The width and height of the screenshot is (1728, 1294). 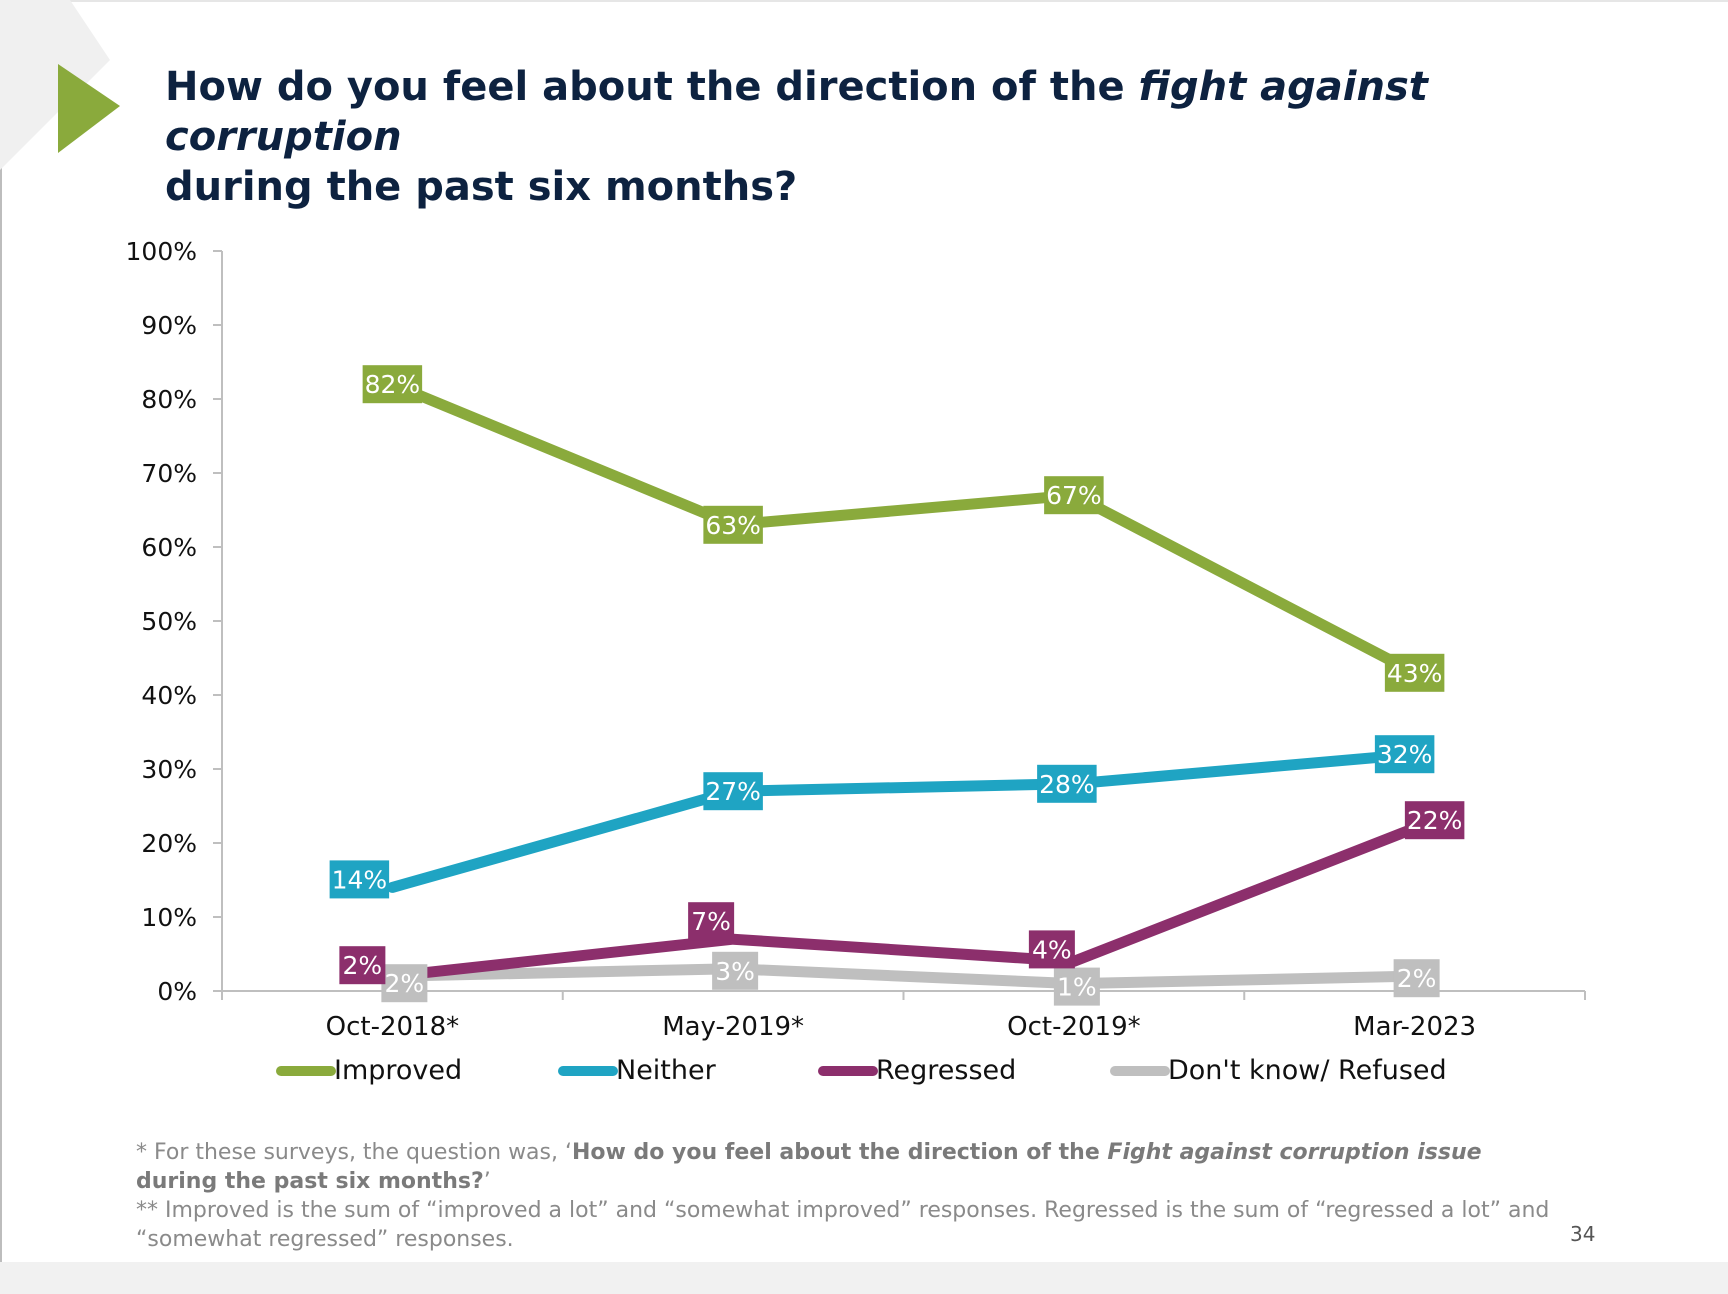 I want to click on footnote-question-part2: during the past six months?, so click(x=310, y=1181).